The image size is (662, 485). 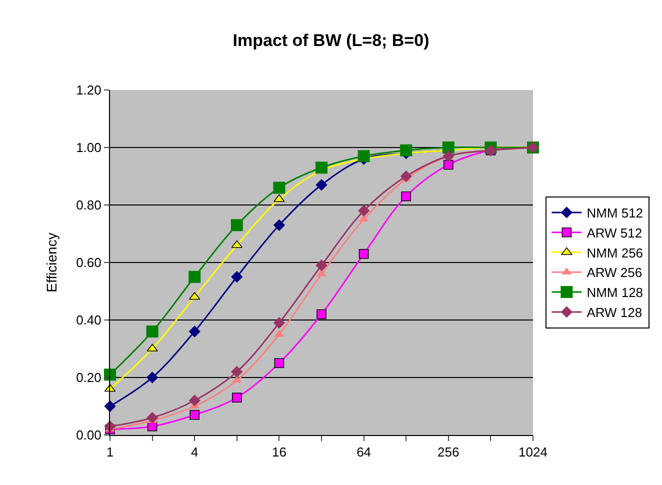 I want to click on y-axis-title: Efficiency, so click(x=52, y=262).